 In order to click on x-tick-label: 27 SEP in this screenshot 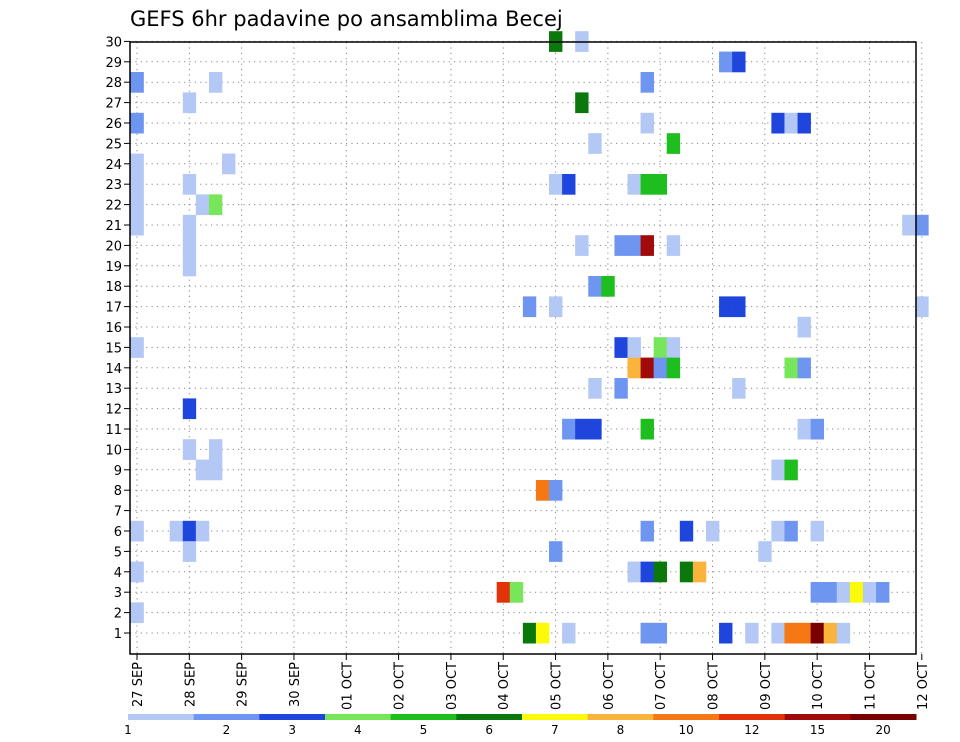, I will do `click(138, 684)`.